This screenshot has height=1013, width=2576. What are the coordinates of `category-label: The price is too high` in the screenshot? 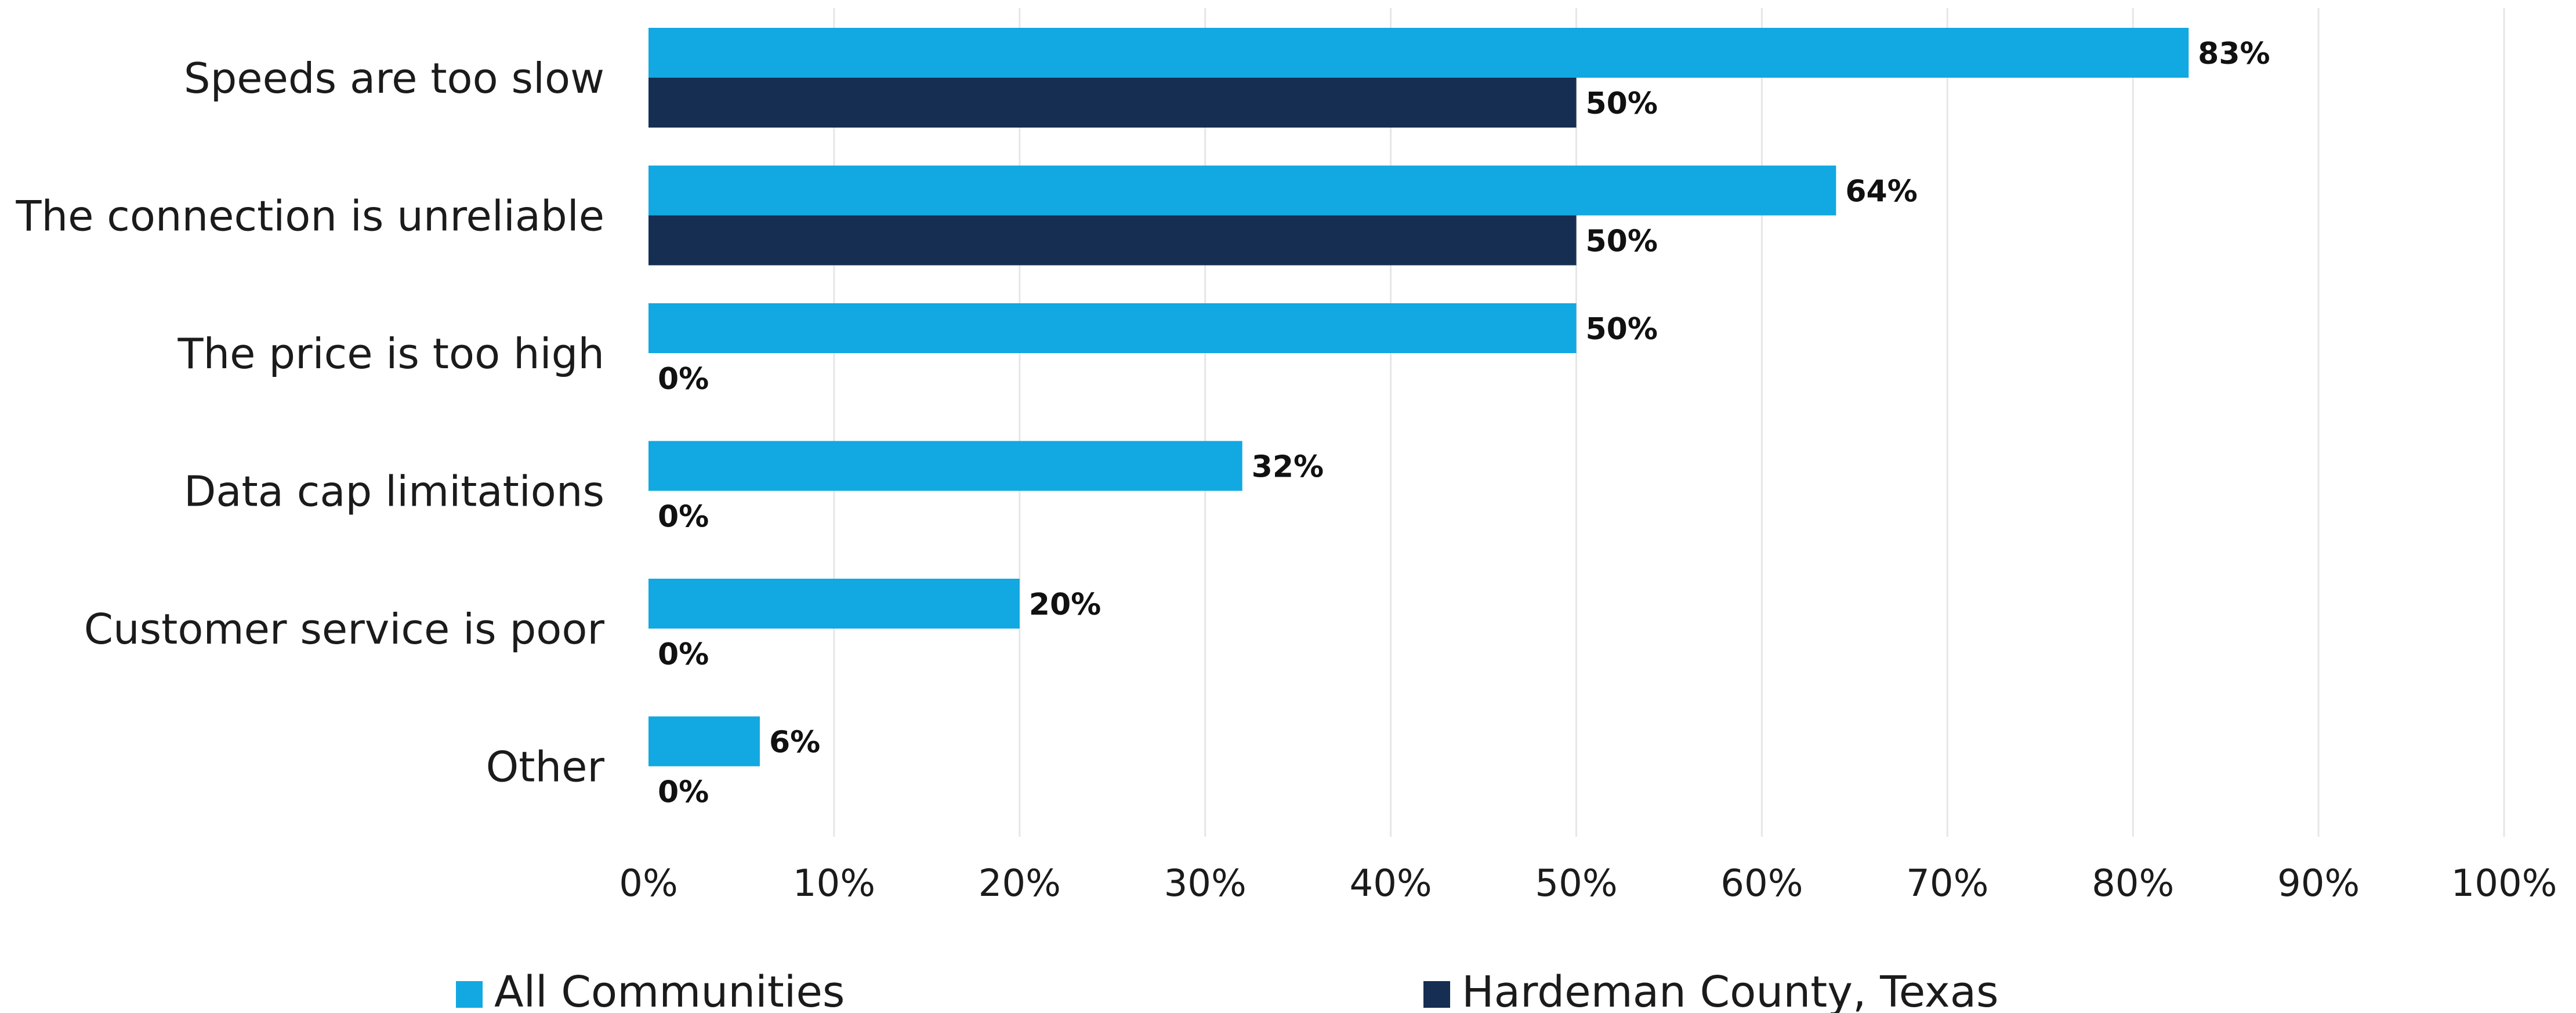 It's located at (391, 353).